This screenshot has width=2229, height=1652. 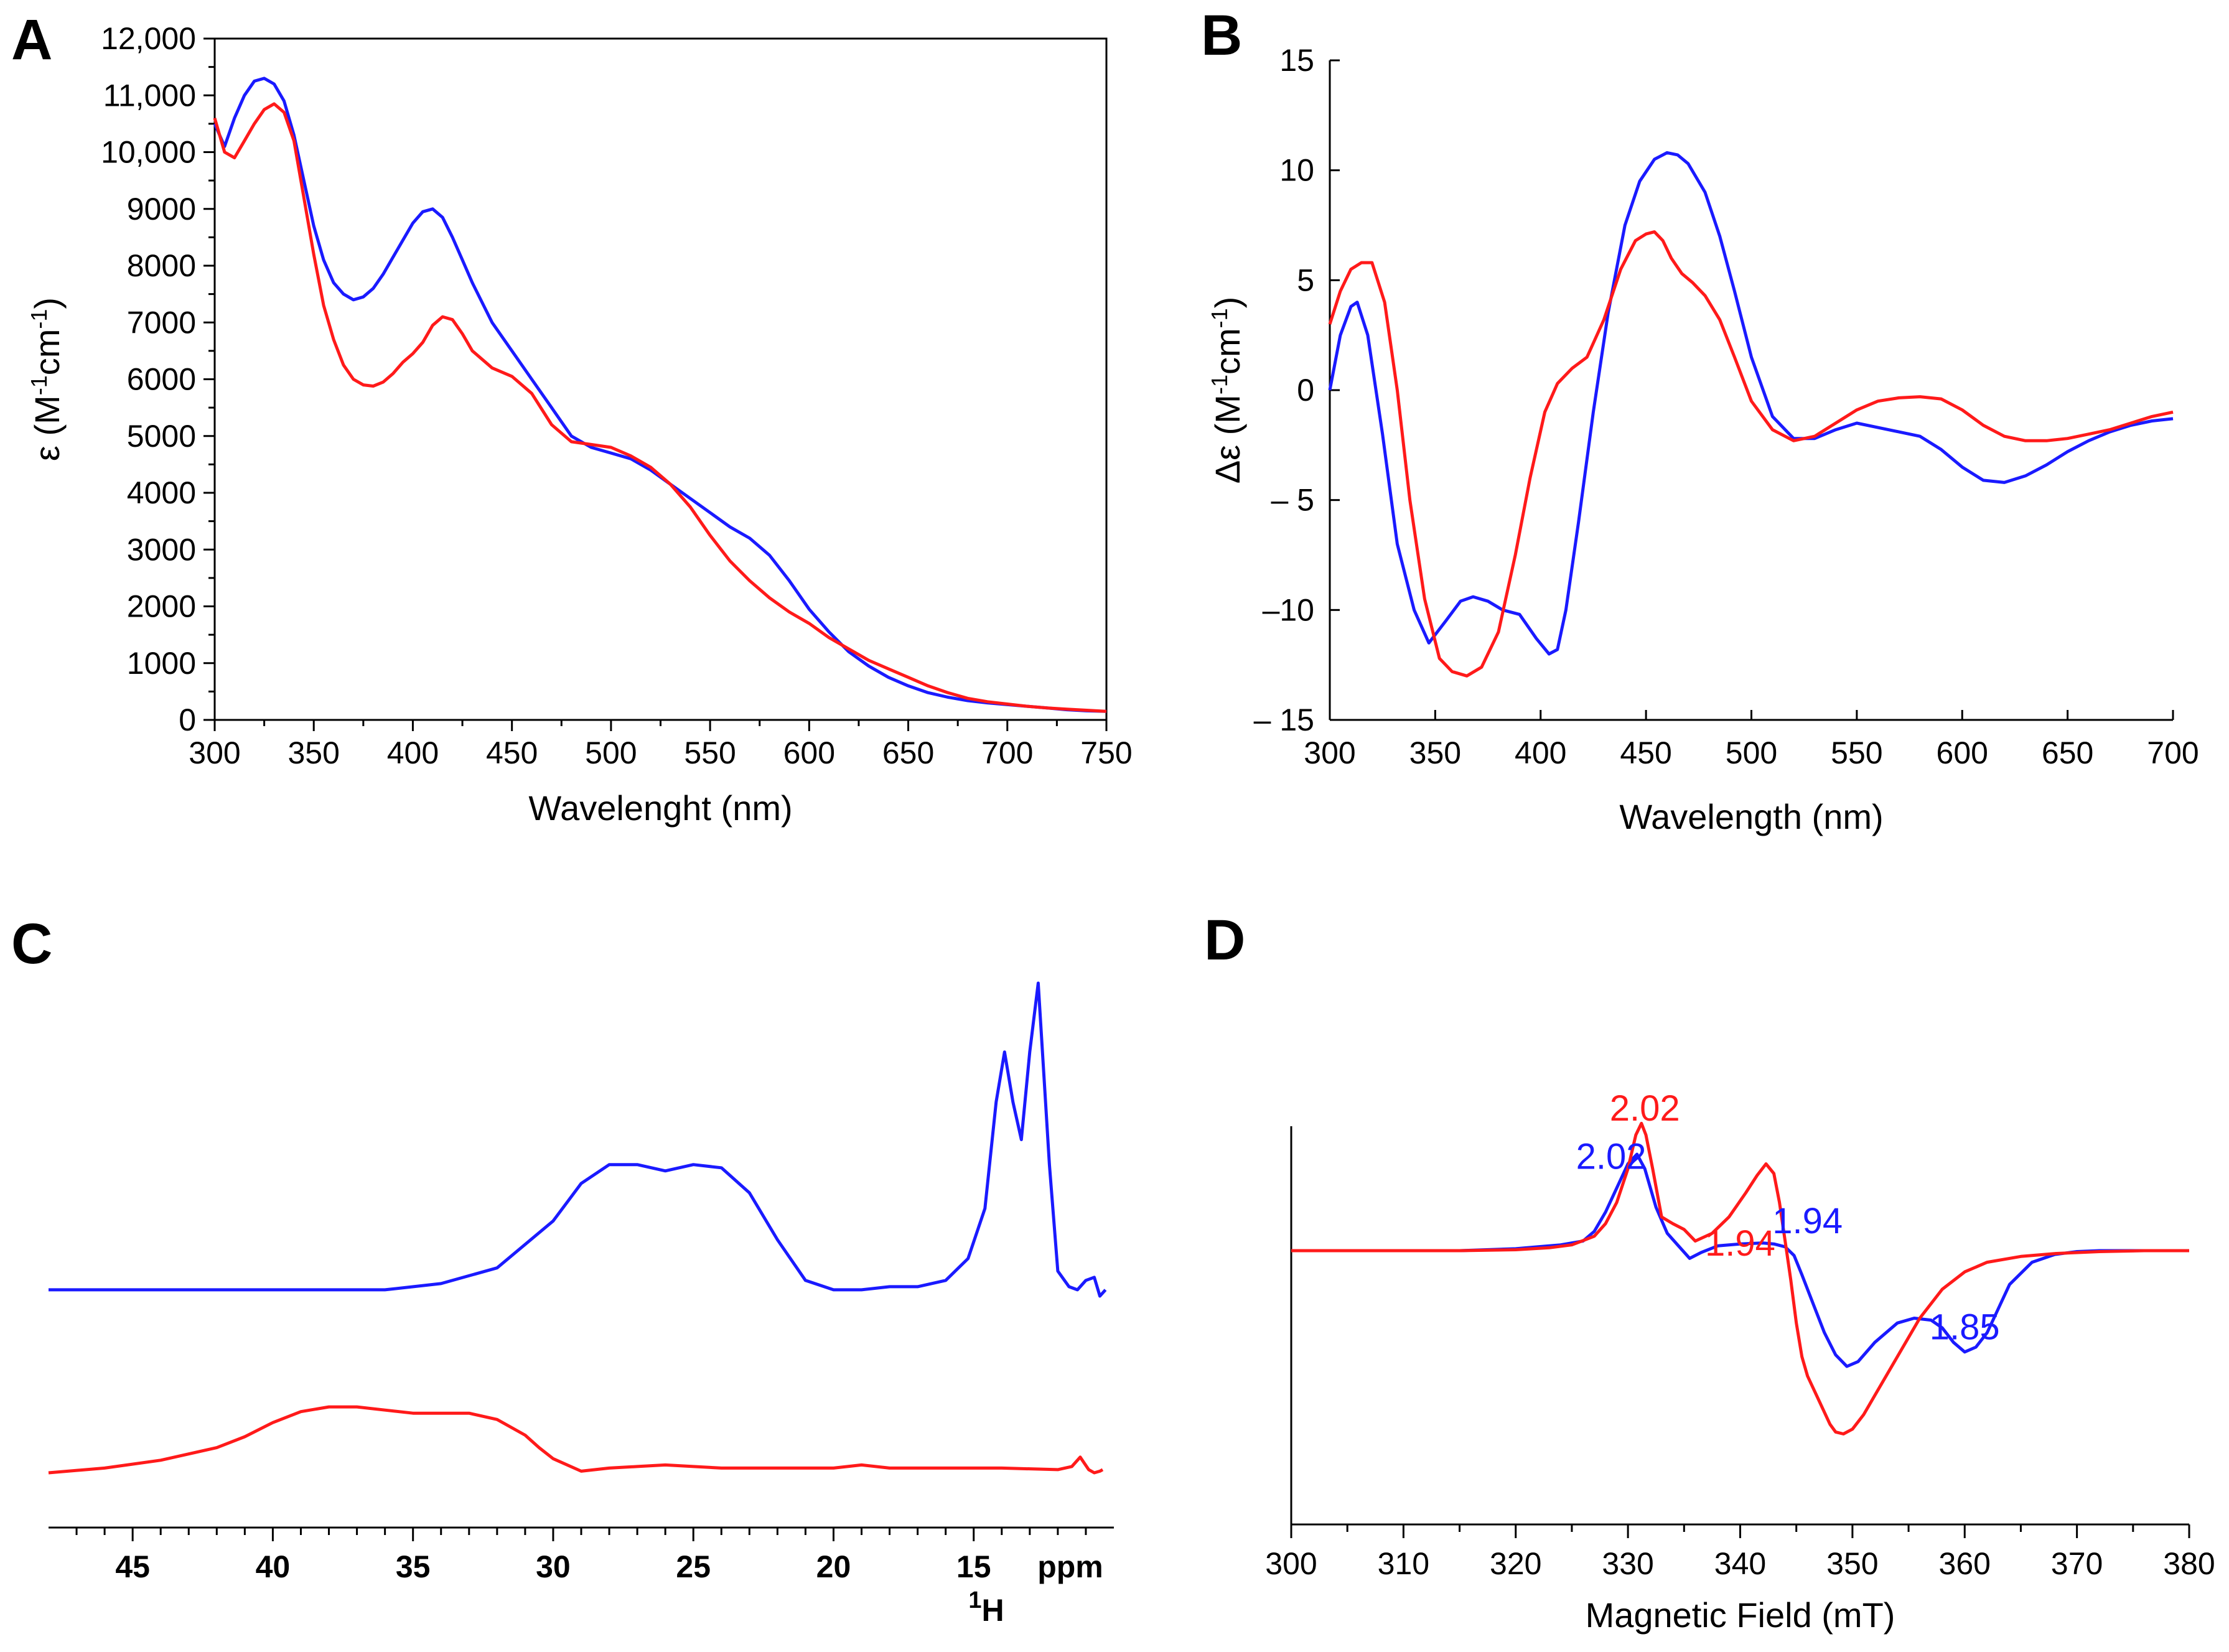 I want to click on x-axis-label: Wavelenght (nm), so click(x=660, y=808).